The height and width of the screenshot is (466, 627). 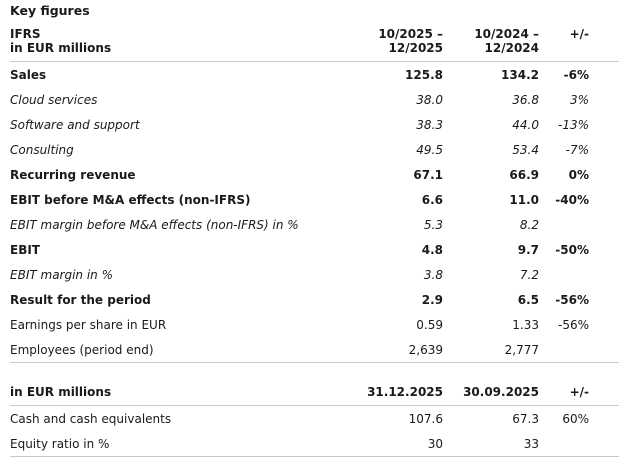 I want to click on header-standard-label: IFRS in EUR millions, so click(x=176, y=44).